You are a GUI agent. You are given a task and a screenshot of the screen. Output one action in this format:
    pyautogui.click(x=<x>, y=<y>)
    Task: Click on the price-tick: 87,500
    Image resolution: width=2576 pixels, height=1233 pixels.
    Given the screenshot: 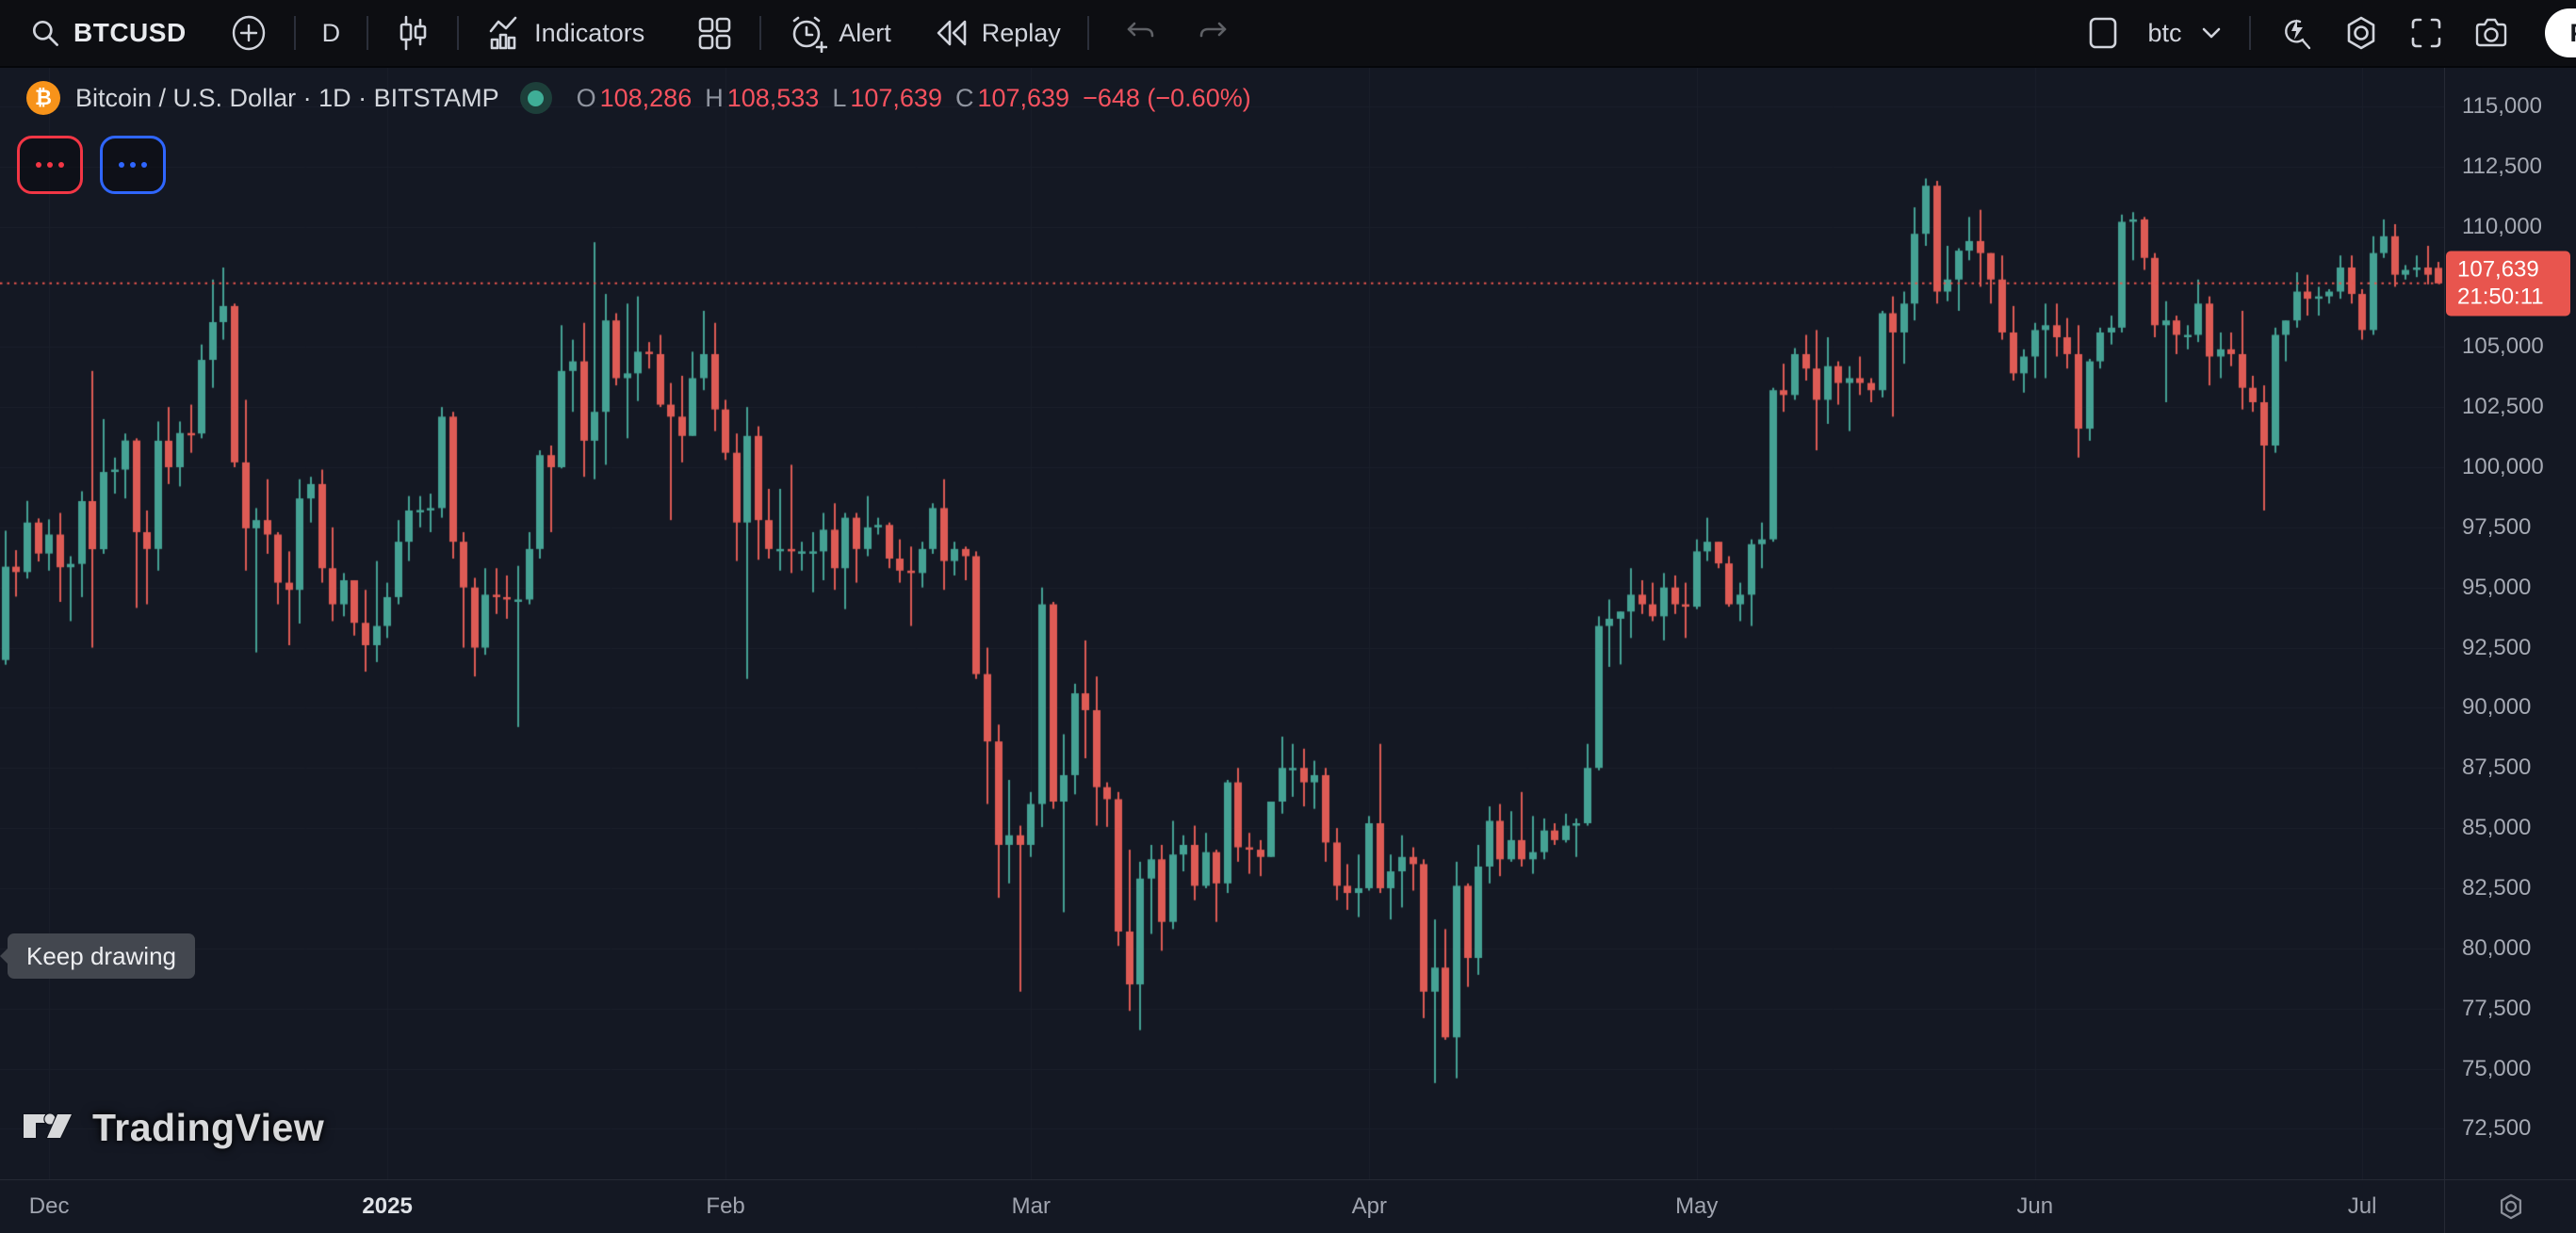 What is the action you would take?
    pyautogui.click(x=2497, y=768)
    